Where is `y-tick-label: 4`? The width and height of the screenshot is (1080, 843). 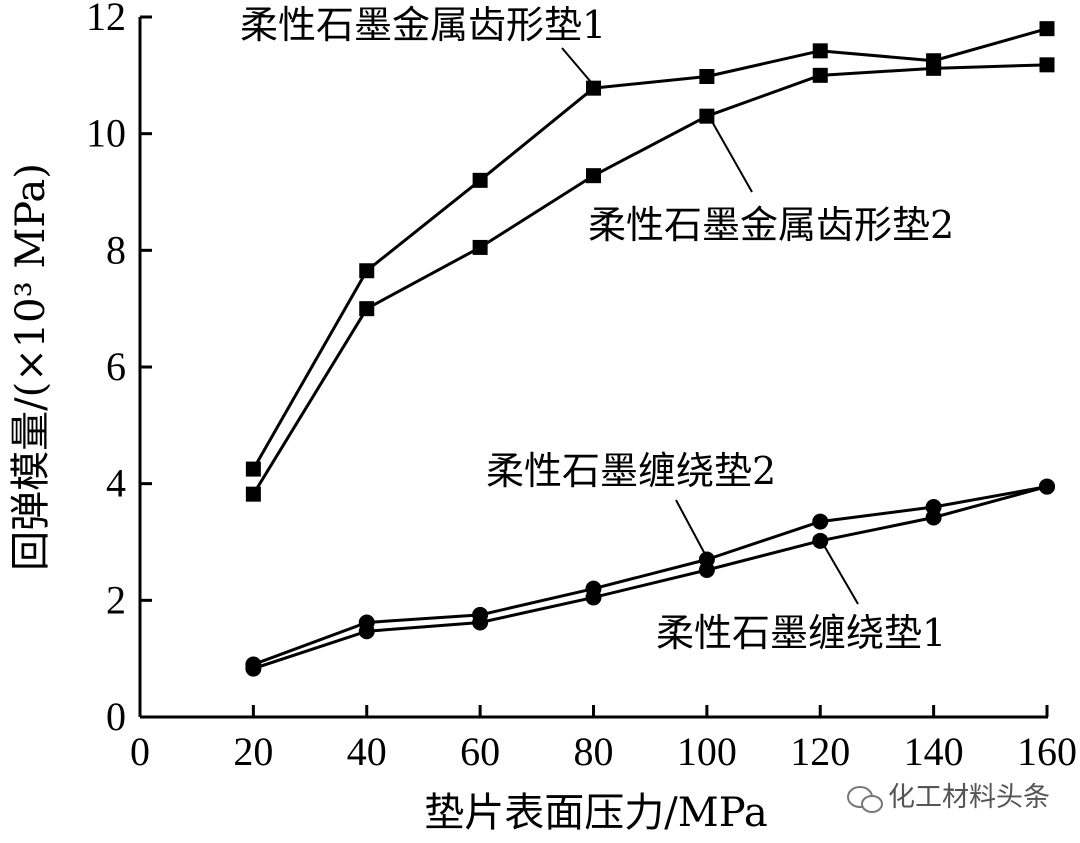 y-tick-label: 4 is located at coordinates (116, 483).